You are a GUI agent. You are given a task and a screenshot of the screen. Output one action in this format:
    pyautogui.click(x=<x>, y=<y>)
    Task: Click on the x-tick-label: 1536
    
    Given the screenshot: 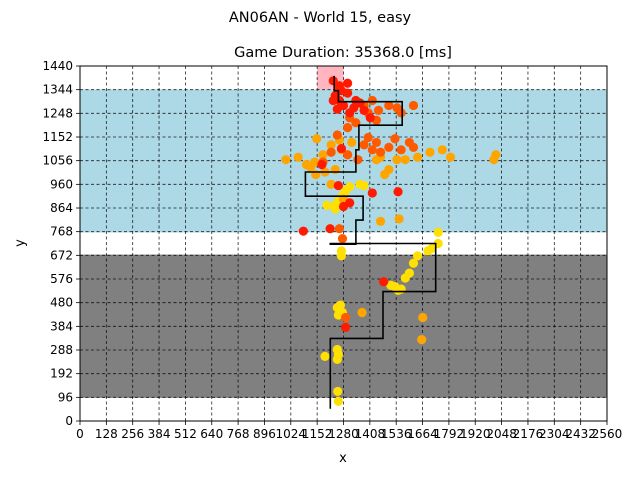 What is the action you would take?
    pyautogui.click(x=396, y=434)
    